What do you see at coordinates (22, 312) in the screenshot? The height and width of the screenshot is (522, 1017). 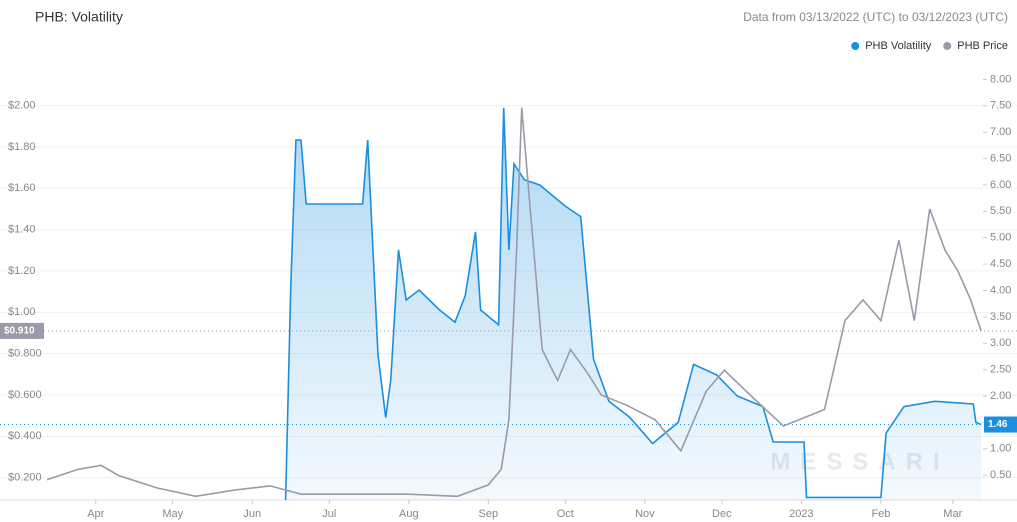 I see `y-tick-label: $1.00` at bounding box center [22, 312].